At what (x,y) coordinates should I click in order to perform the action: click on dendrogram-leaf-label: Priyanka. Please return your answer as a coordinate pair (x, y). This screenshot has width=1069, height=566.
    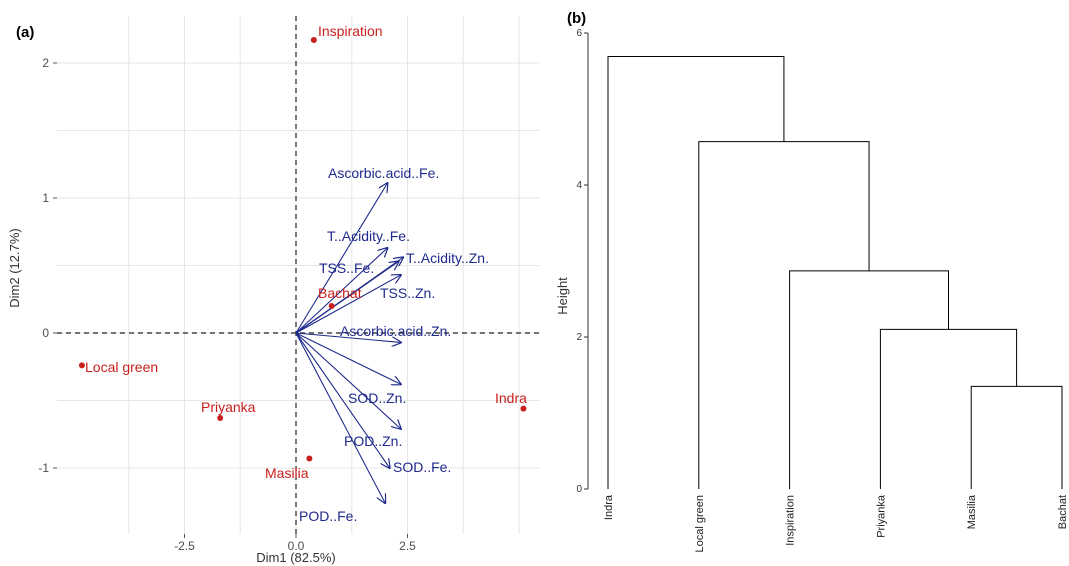
    Looking at the image, I should click on (881, 516).